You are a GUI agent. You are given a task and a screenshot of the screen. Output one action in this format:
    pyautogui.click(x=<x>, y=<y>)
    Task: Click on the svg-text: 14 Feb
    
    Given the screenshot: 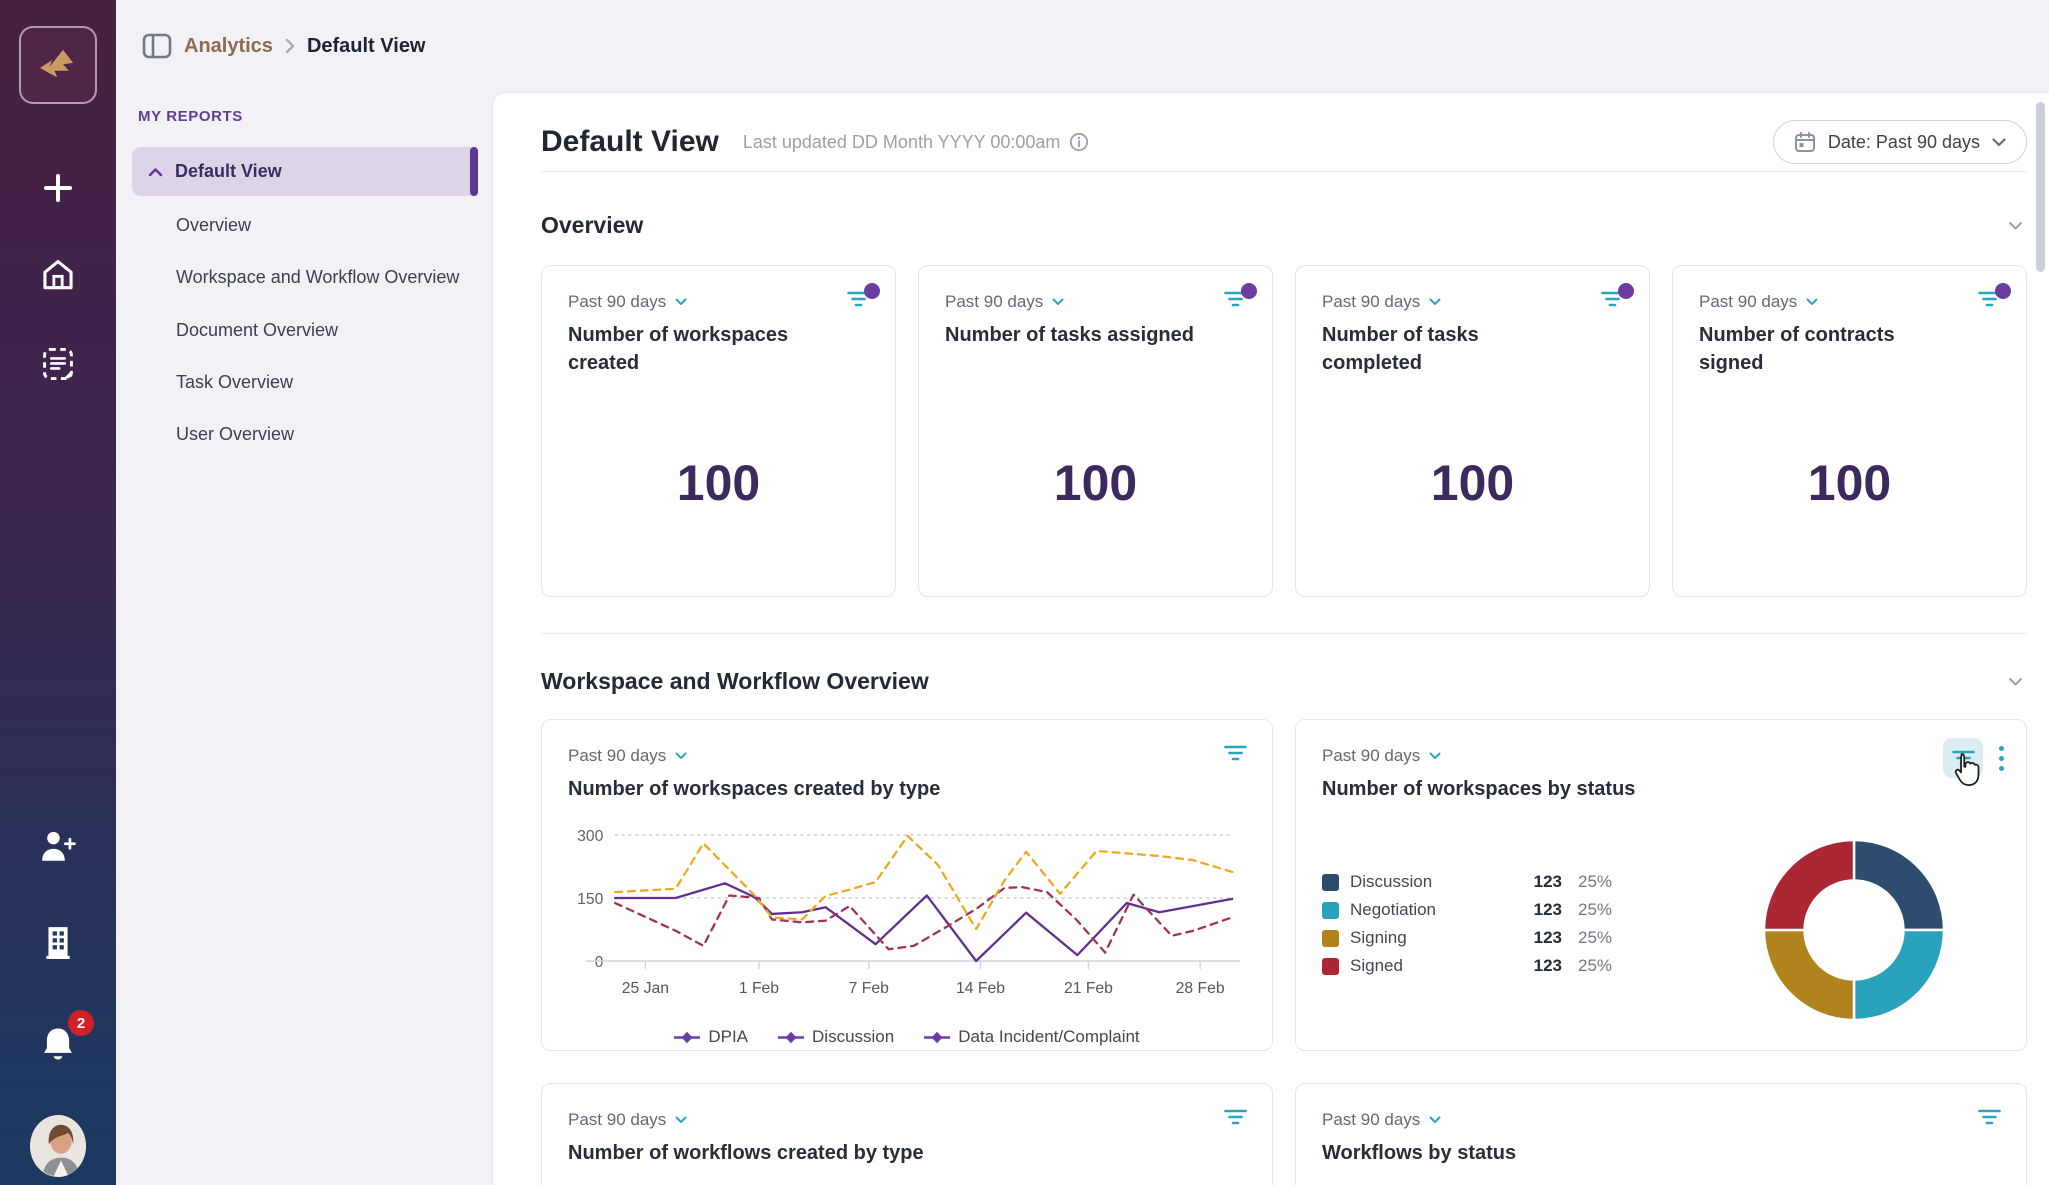 What is the action you would take?
    pyautogui.click(x=980, y=988)
    